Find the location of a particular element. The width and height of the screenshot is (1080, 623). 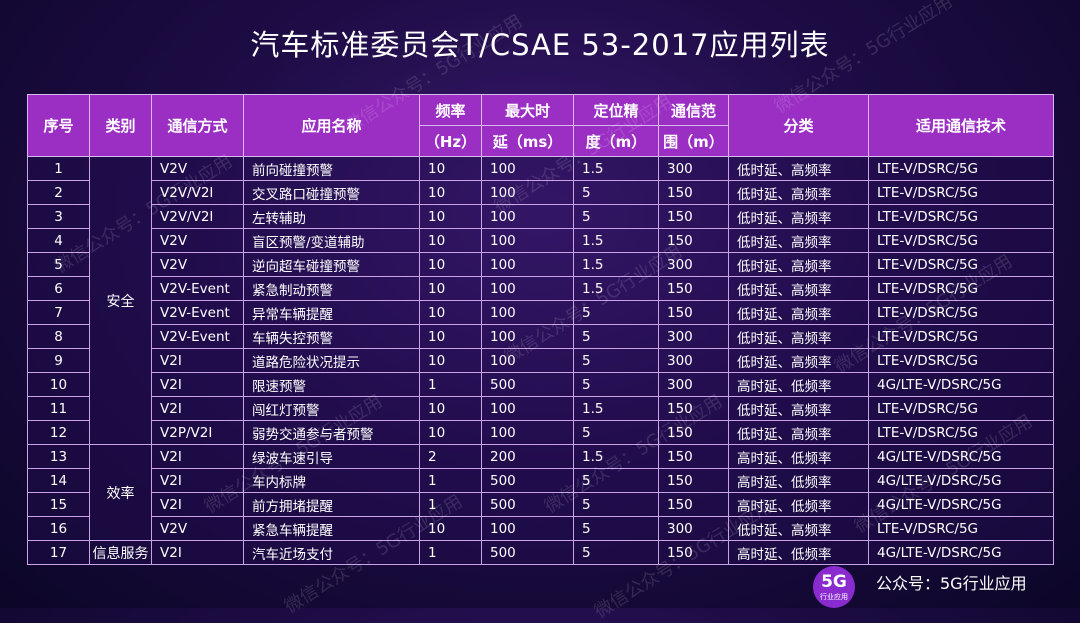

cell-comm-mode: V2V-Event is located at coordinates (197, 336).